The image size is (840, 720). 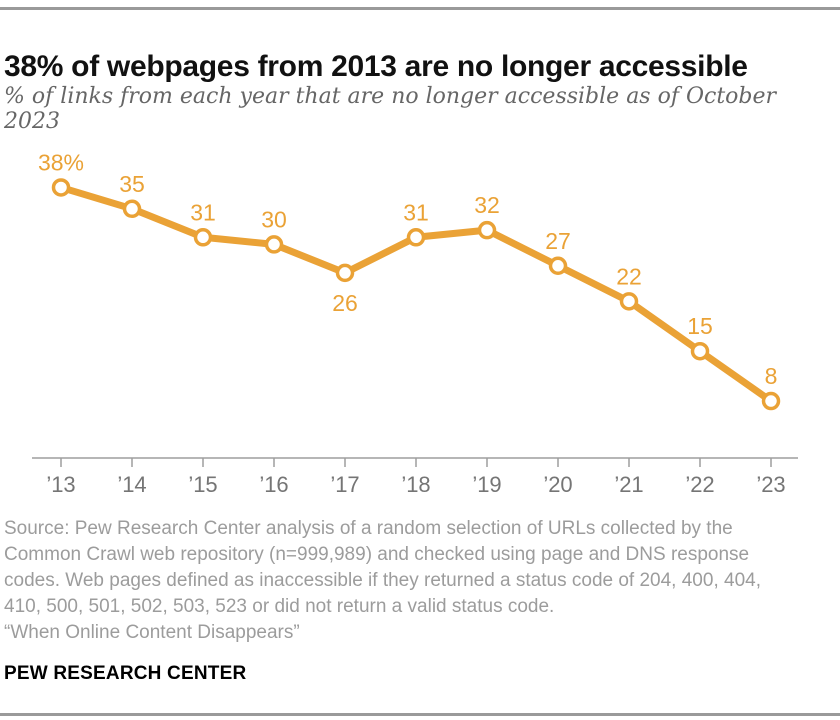 I want to click on pew-research-center-wordmark: PEW RESEARCH CENTER, so click(x=125, y=673).